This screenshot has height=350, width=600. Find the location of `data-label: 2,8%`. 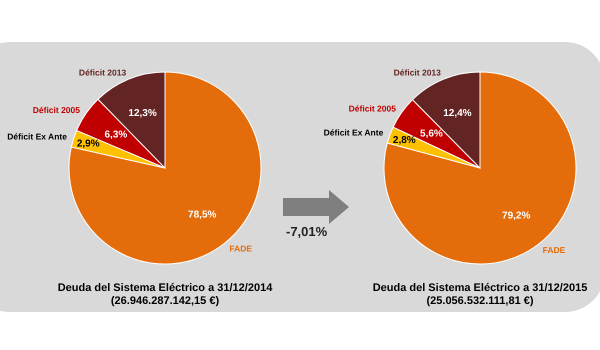

data-label: 2,8% is located at coordinates (404, 140).